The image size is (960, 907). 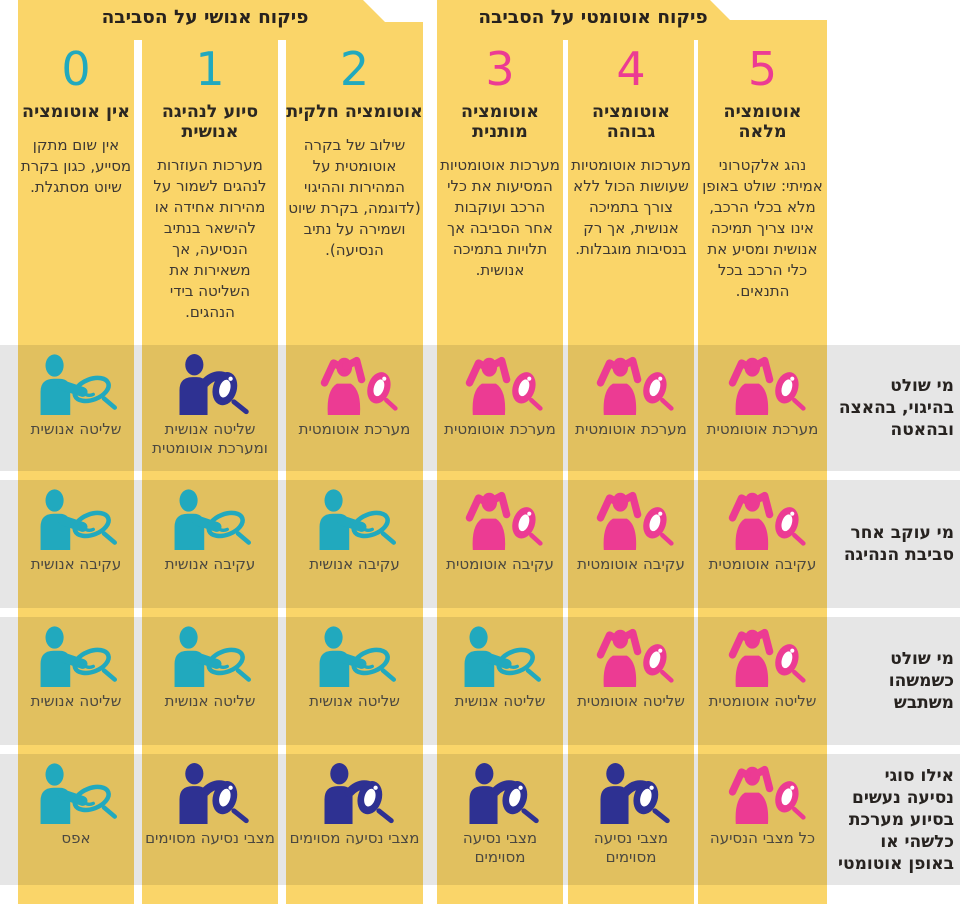 I want to click on row-label-control: מי שולט בהיגוי, בהאצה ובהאטה, so click(x=895, y=408).